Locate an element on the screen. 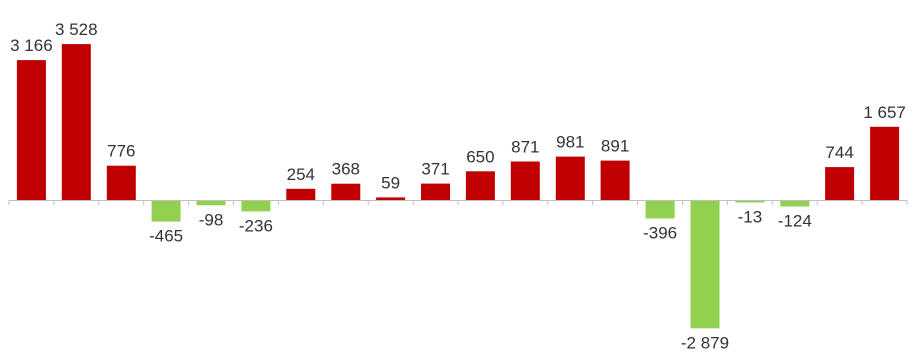  data-label: 776 is located at coordinates (121, 151).